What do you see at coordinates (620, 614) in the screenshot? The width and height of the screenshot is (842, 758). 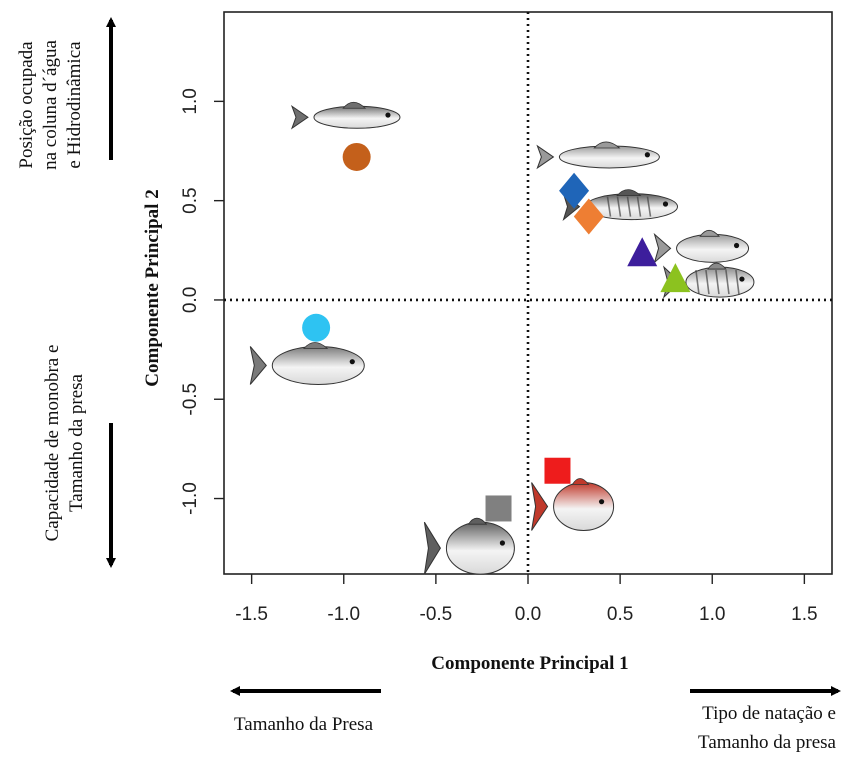 I see `x-tick-label: 0.5` at bounding box center [620, 614].